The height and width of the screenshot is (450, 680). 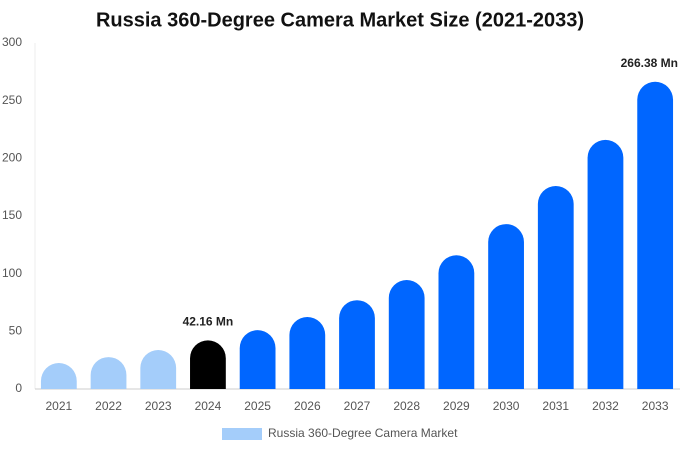 I want to click on y-tick-label: 250, so click(x=12, y=100).